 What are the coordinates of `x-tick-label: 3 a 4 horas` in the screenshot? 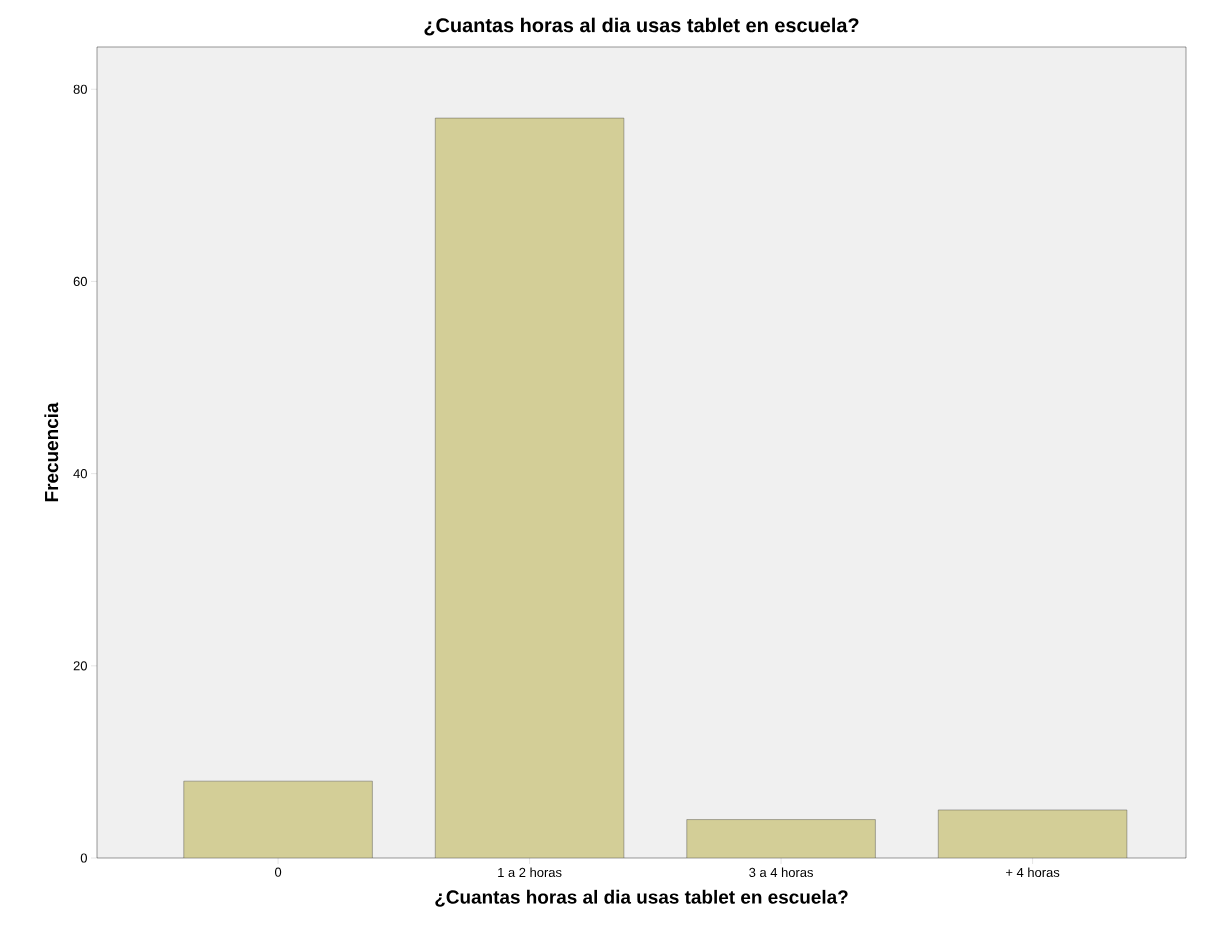 It's located at (781, 872).